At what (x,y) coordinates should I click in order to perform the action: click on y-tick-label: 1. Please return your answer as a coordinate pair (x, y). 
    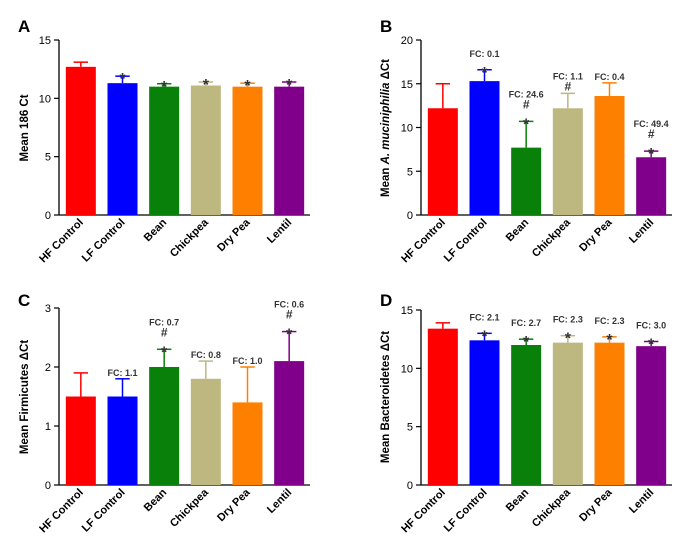
    Looking at the image, I should click on (48, 427).